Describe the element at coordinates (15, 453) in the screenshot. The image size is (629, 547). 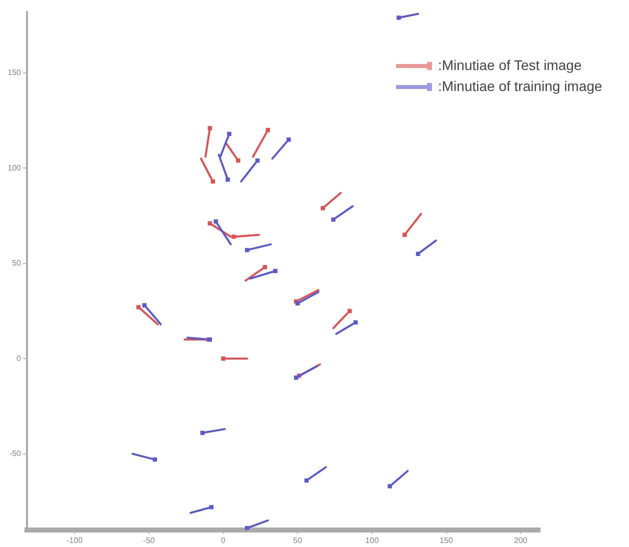
I see `y-tick-label: -50` at that location.